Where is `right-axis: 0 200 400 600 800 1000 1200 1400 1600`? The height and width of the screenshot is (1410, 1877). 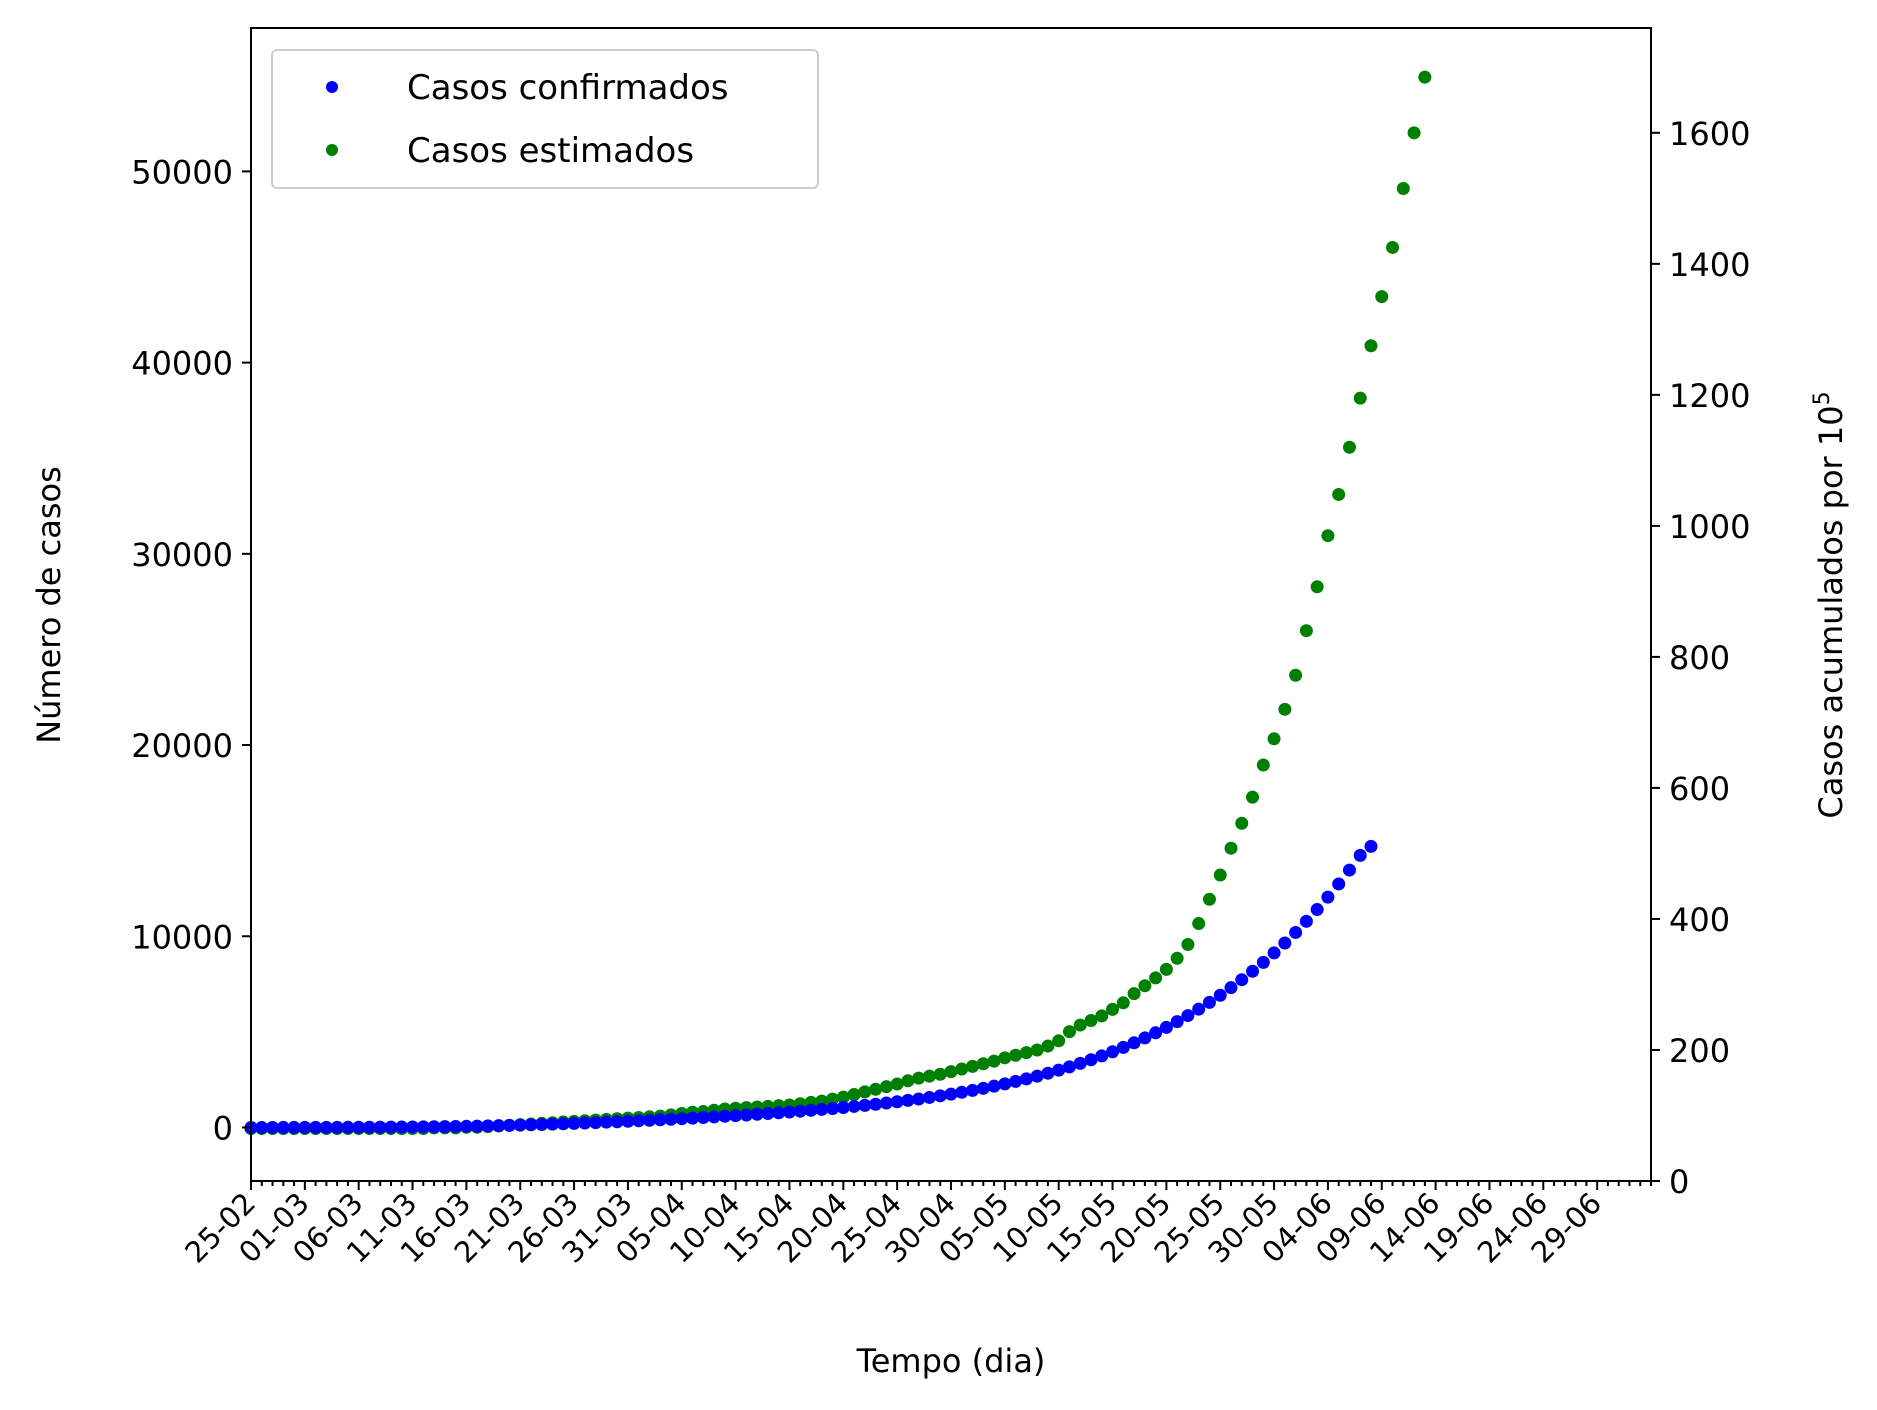 right-axis: 0 200 400 600 800 1000 1200 1400 1600 is located at coordinates (1700, 658).